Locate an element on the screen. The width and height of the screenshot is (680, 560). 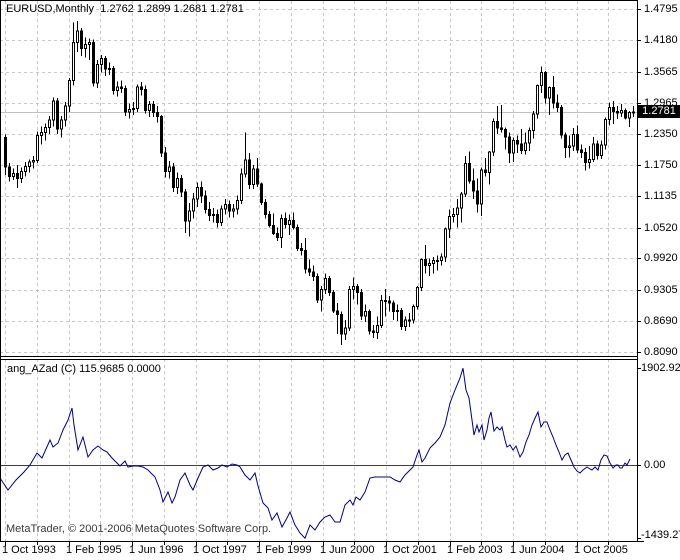
ohlc-quote-label: 1.2762 1.2899 1.2681 1.2781 is located at coordinates (172, 9).